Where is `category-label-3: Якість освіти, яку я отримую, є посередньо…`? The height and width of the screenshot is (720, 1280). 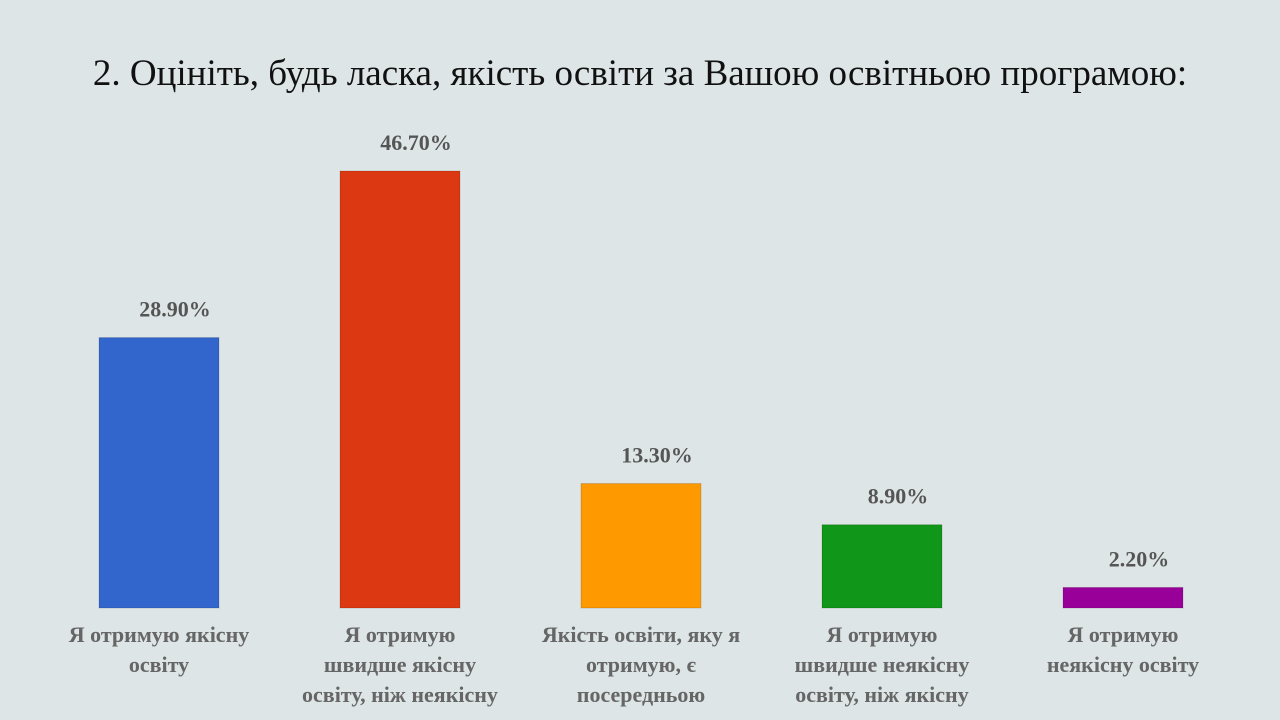 category-label-3: Якість освіти, яку я отримую, є посередньо… is located at coordinates (641, 664).